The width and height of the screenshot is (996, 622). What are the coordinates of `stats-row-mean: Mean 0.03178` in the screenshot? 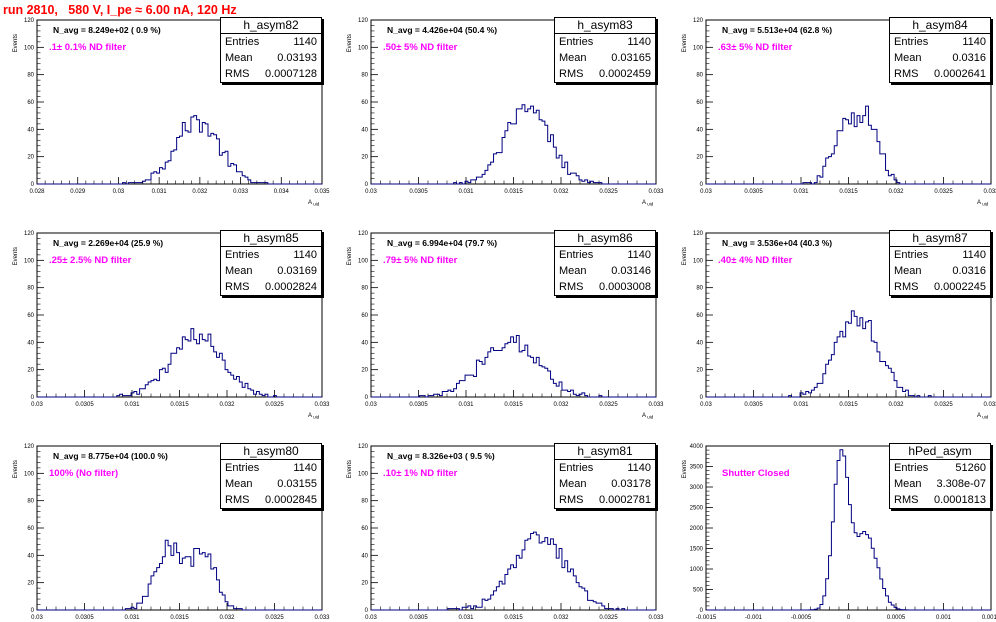 It's located at (605, 484).